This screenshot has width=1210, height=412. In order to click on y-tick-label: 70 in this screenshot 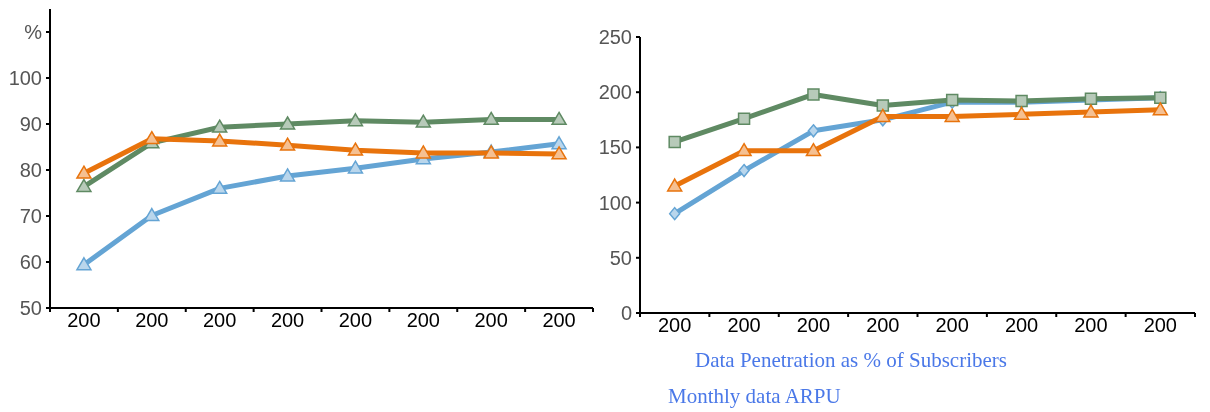, I will do `click(30, 216)`.